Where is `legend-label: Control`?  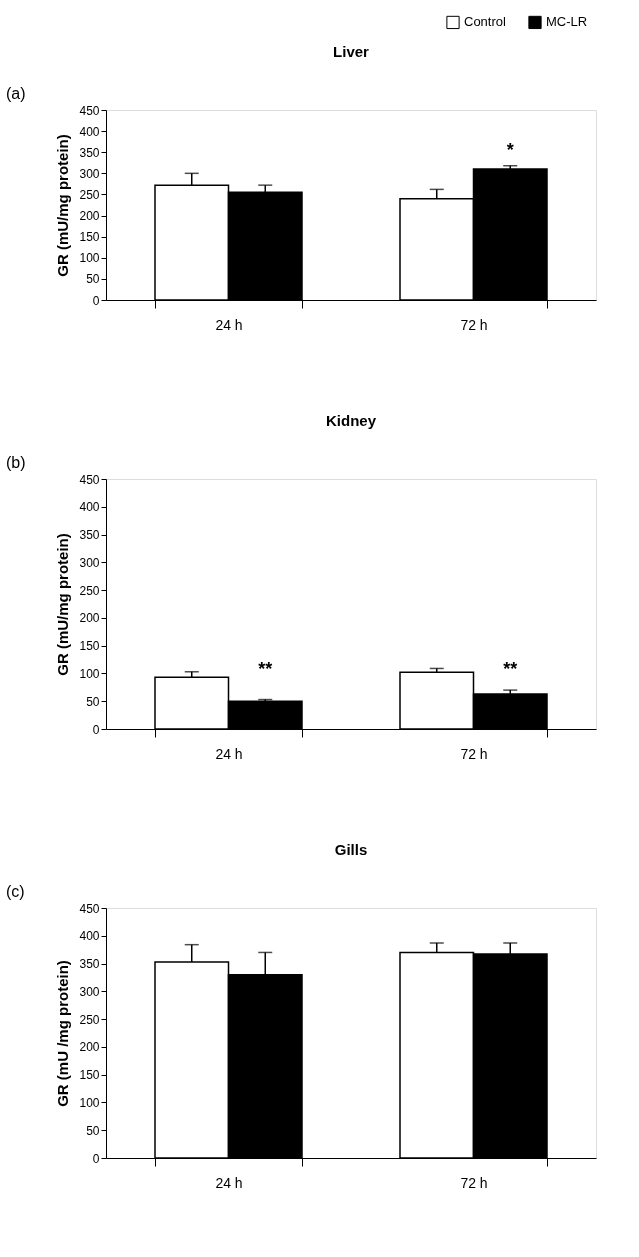 legend-label: Control is located at coordinates (485, 22).